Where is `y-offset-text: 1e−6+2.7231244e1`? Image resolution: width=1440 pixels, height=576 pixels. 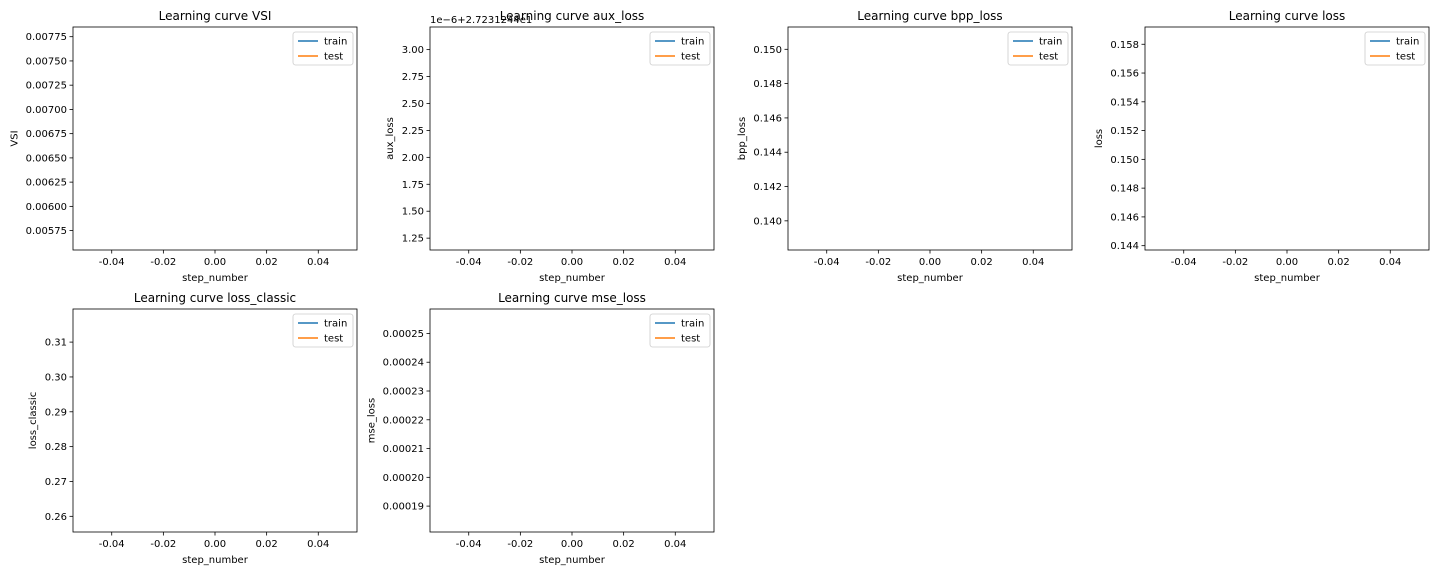 y-offset-text: 1e−6+2.7231244e1 is located at coordinates (481, 20).